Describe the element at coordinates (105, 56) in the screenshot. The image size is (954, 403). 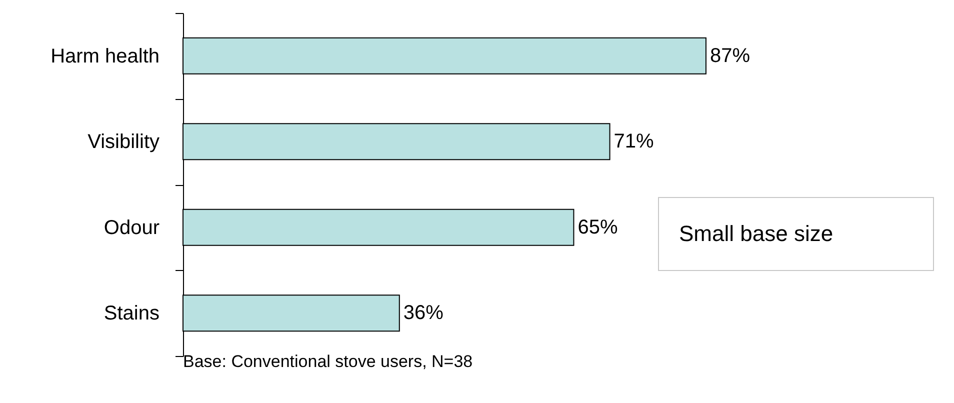
I see `y-tick-label: Harm health` at that location.